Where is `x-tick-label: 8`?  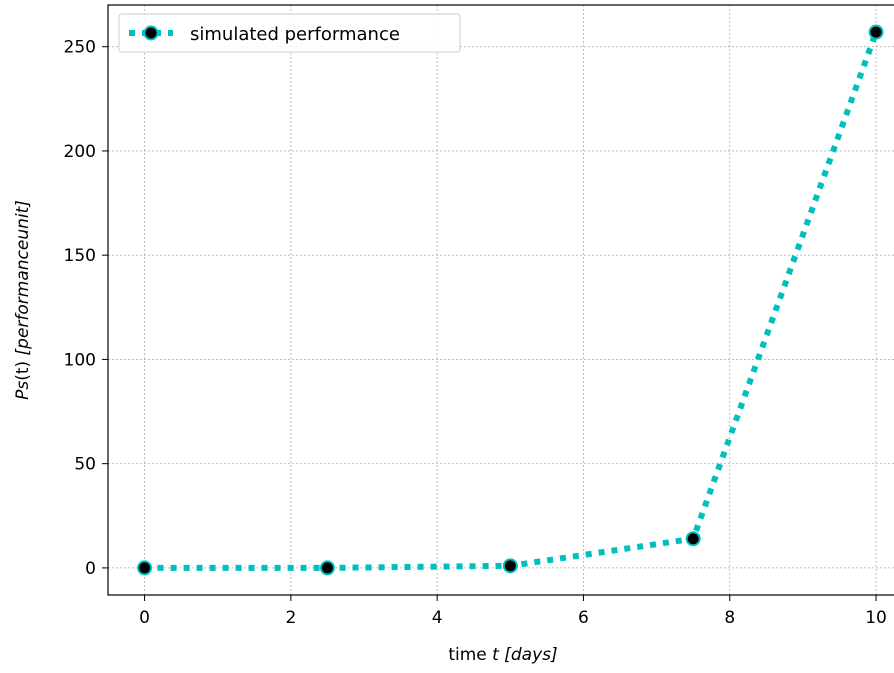
x-tick-label: 8 is located at coordinates (729, 618).